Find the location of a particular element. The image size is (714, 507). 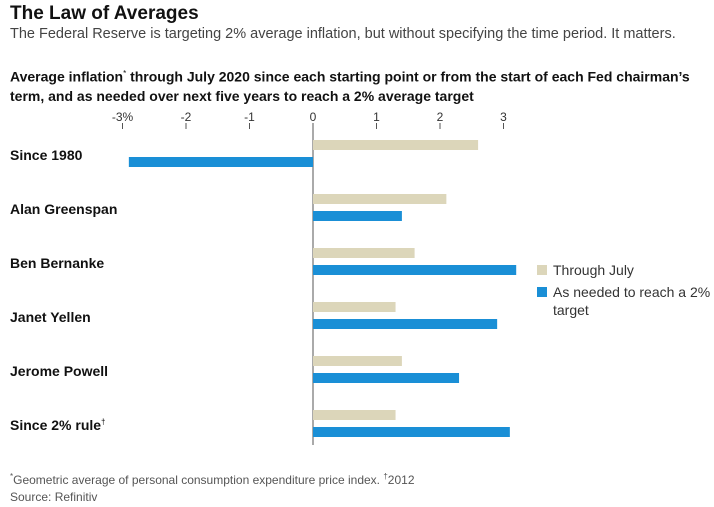

x-tick-label: 0 is located at coordinates (313, 117).